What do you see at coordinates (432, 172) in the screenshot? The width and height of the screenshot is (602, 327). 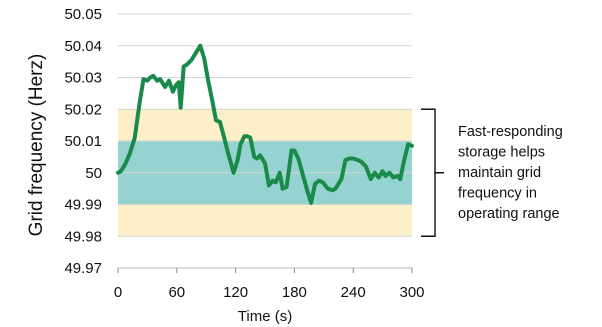 I see `operating-range-bracket` at bounding box center [432, 172].